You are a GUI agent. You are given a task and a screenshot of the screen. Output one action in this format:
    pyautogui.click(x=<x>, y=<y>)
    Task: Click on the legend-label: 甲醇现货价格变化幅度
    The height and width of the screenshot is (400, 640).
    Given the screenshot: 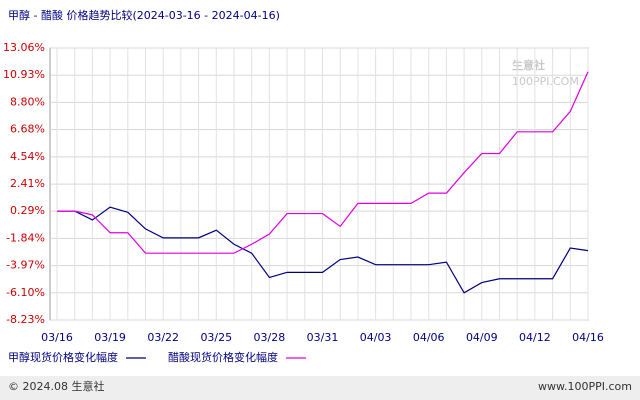 What is the action you would take?
    pyautogui.click(x=63, y=357)
    